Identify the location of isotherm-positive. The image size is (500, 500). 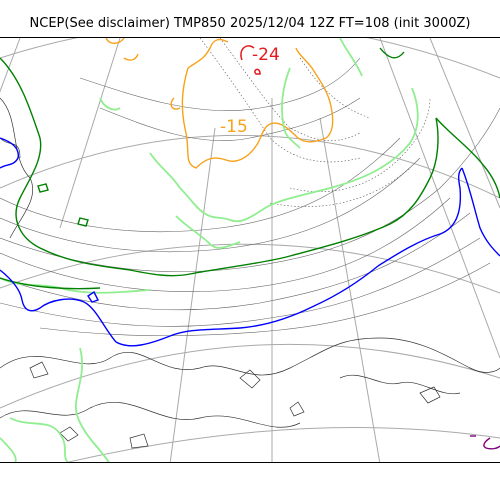
(485, 442).